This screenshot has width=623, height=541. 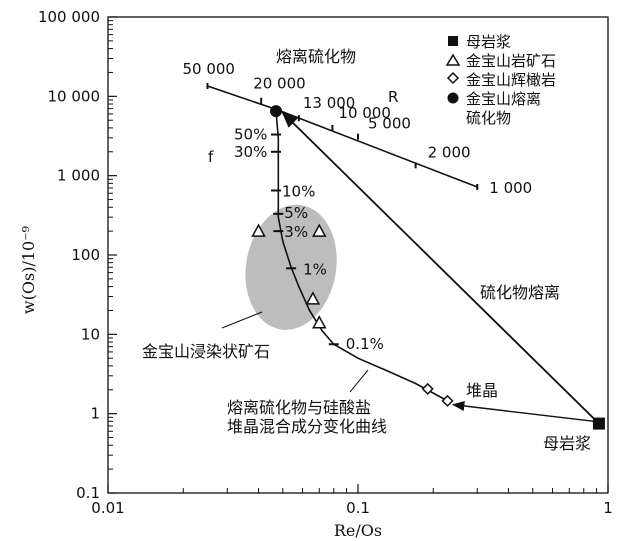 What do you see at coordinates (276, 111) in the screenshot?
I see `segregated-sulfide-point` at bounding box center [276, 111].